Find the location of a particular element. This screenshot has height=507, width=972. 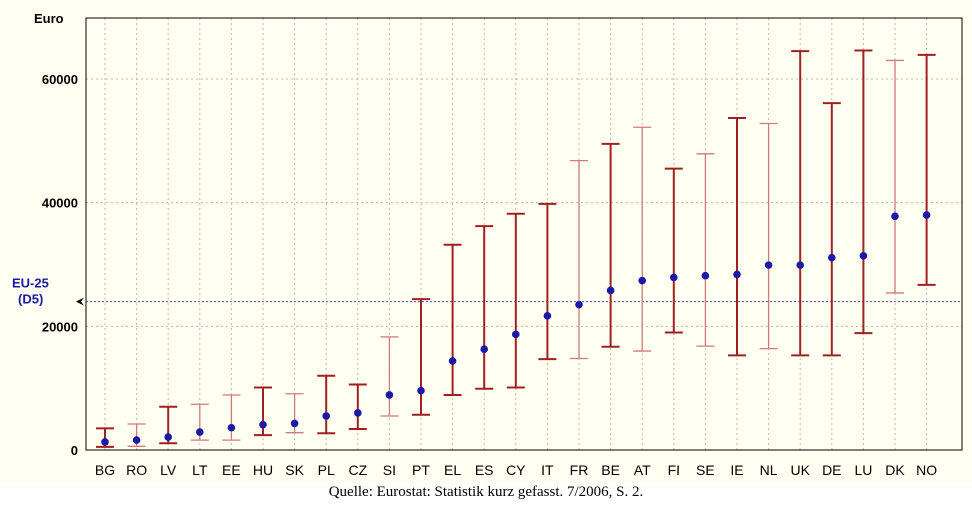

x-tick-label: FR is located at coordinates (579, 470).